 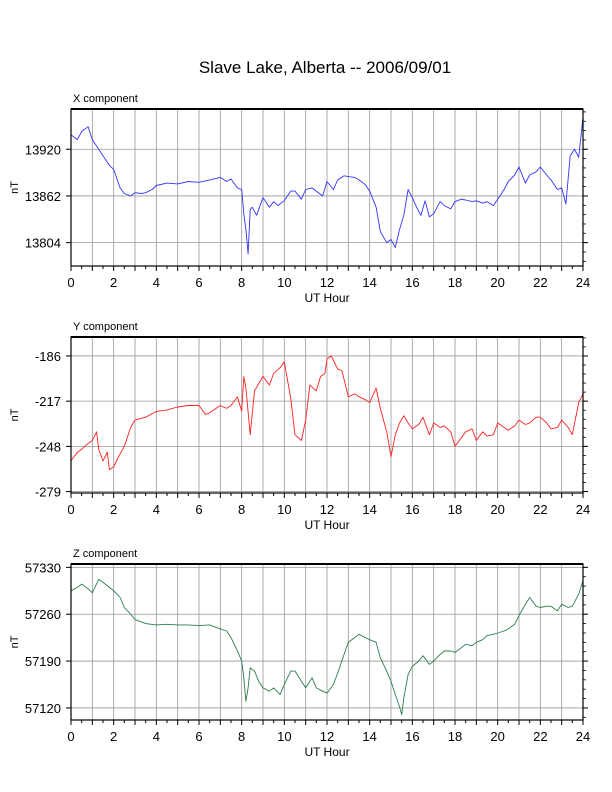 What do you see at coordinates (48, 356) in the screenshot?
I see `y-tick-label: -186` at bounding box center [48, 356].